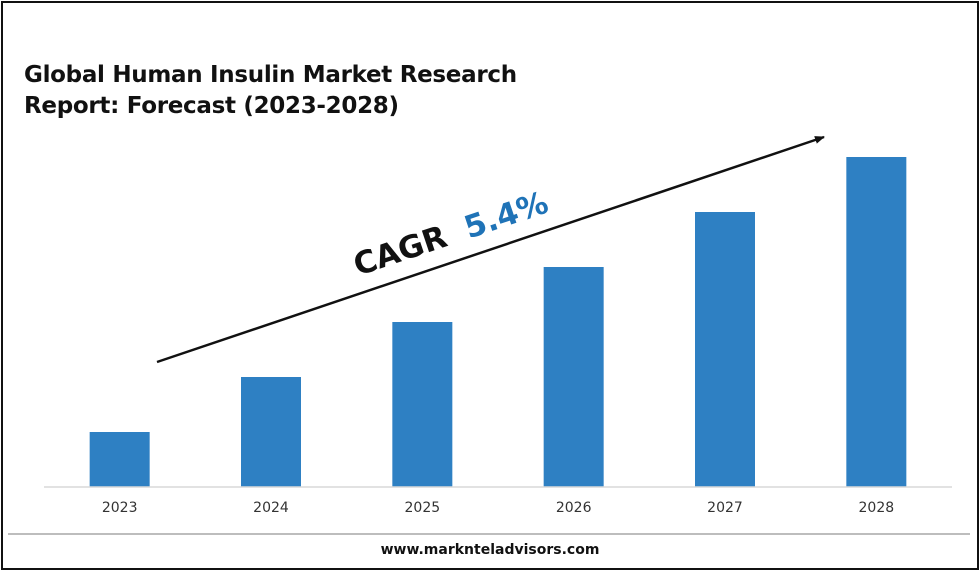  What do you see at coordinates (270, 75) in the screenshot?
I see `chart-title-line-1: Global Human Insulin Market Research` at bounding box center [270, 75].